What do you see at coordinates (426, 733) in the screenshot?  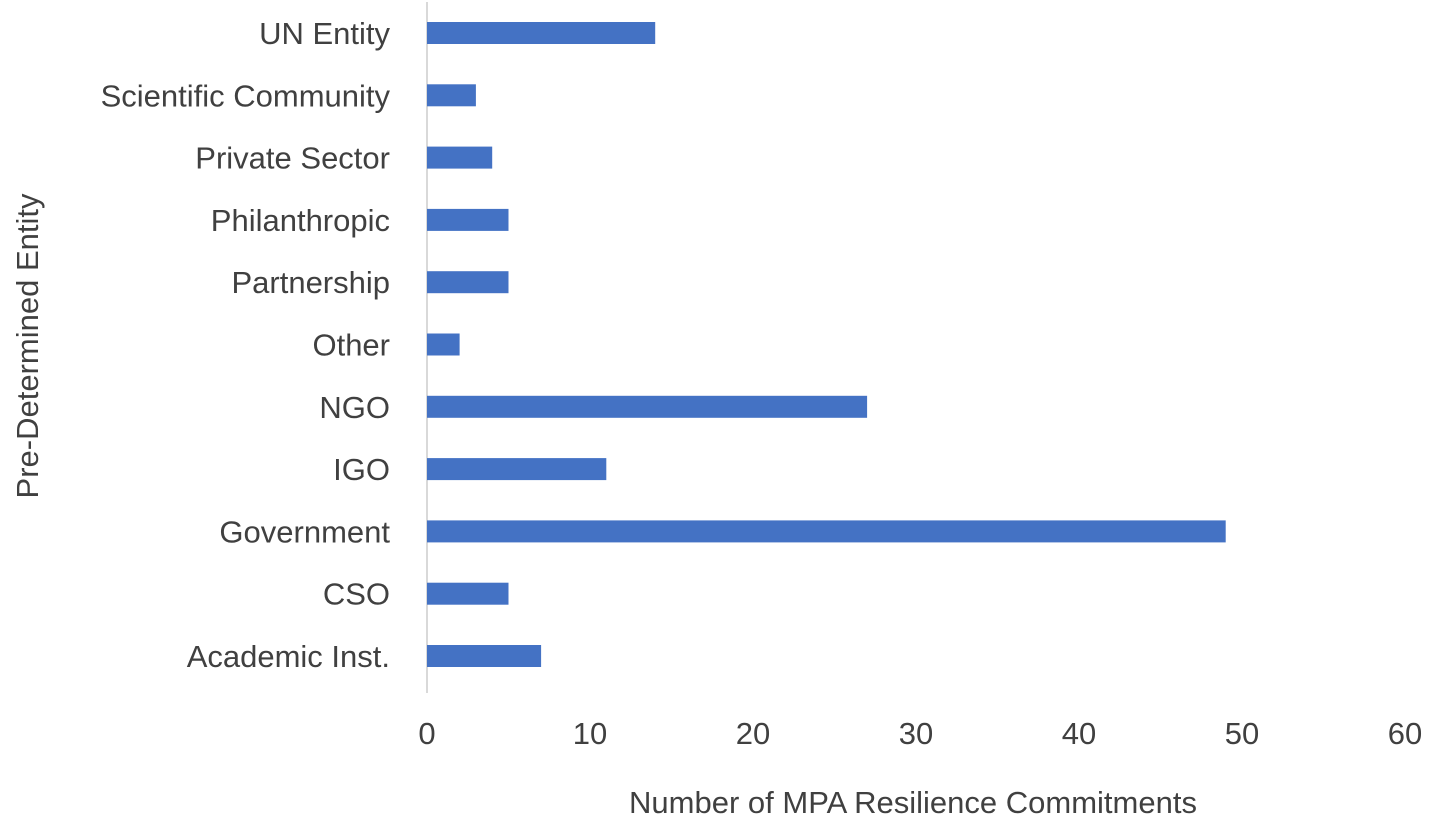 I see `x-tick-label: 0` at bounding box center [426, 733].